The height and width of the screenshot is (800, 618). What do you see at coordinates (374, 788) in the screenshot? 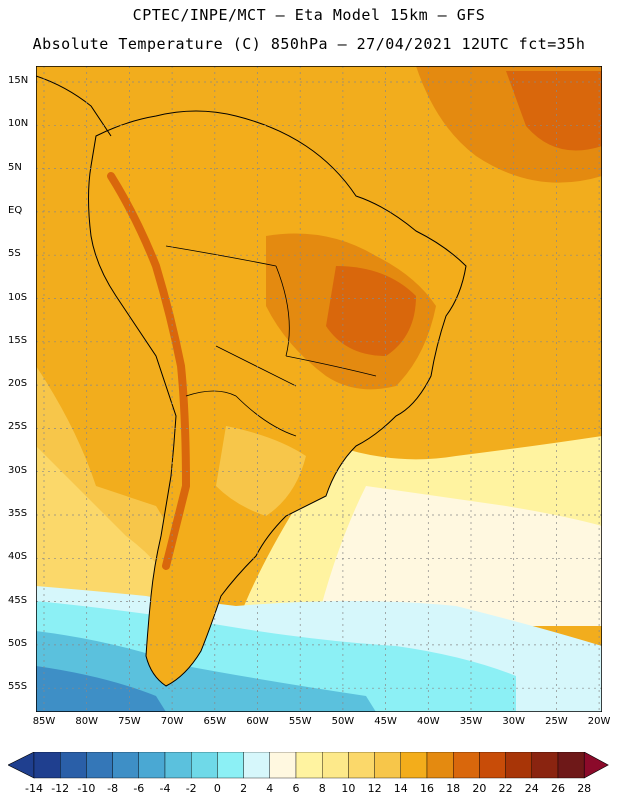
I see `legend-tick-label: 12` at bounding box center [374, 788].